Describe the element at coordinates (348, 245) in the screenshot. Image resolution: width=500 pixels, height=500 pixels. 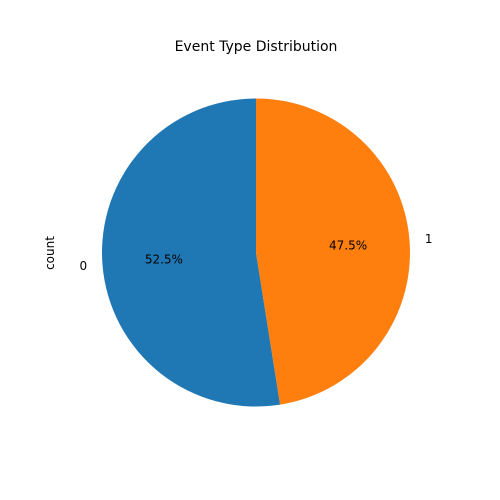
I see `percent-label-1: 47.5%` at that location.